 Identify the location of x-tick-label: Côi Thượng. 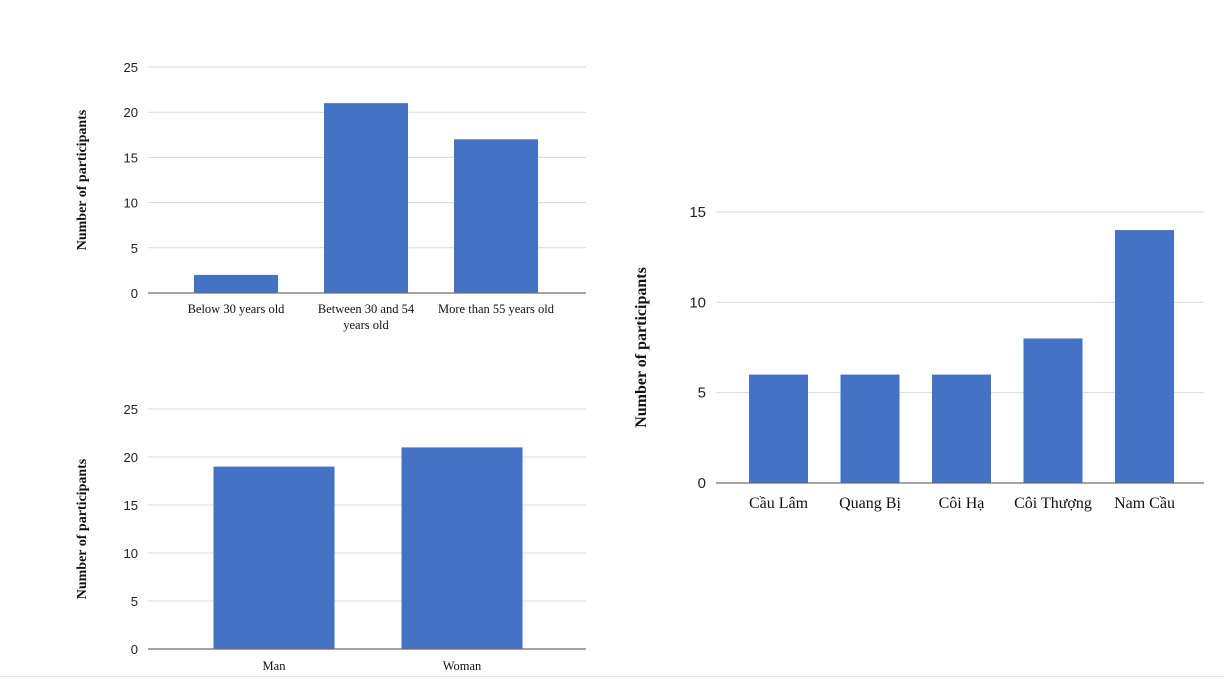
(1053, 503).